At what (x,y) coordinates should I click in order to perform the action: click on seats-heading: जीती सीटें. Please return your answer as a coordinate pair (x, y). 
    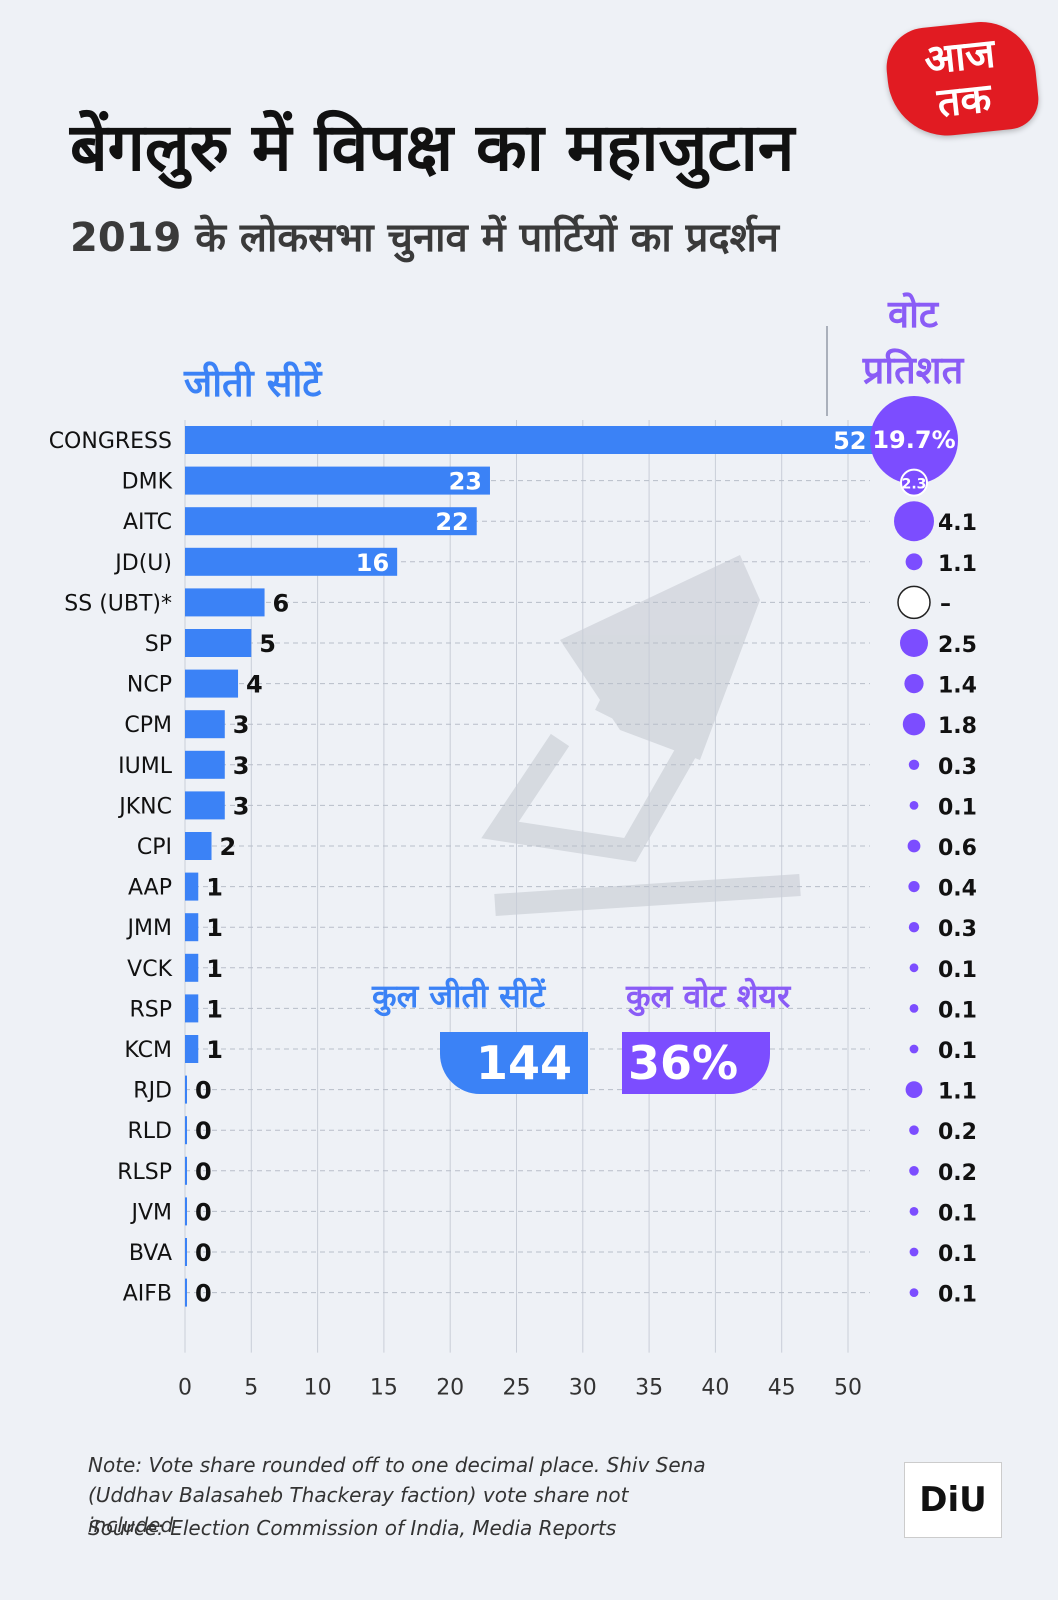
    Looking at the image, I should click on (253, 383).